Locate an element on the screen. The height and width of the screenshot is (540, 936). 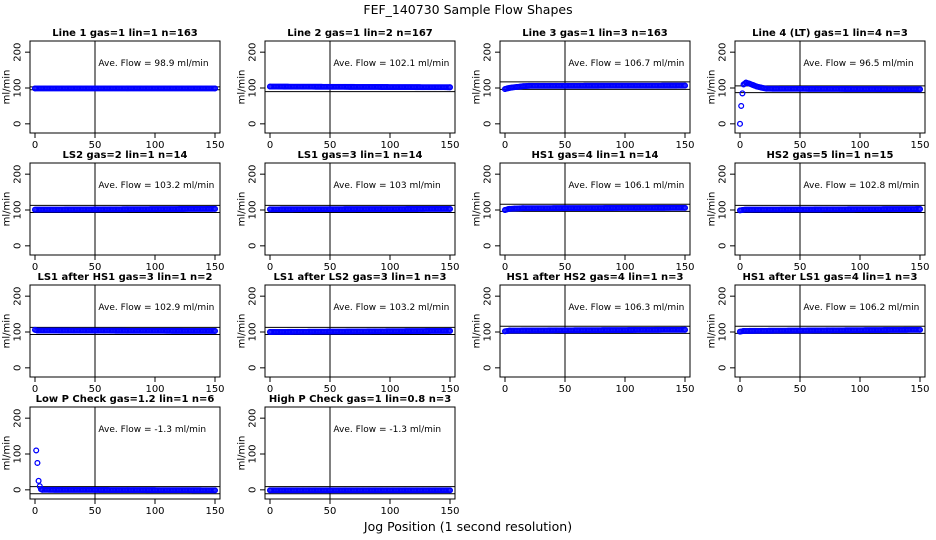
average-flow-annotation: Ave. Flow = 102.9 ml/min is located at coordinates (156, 308).